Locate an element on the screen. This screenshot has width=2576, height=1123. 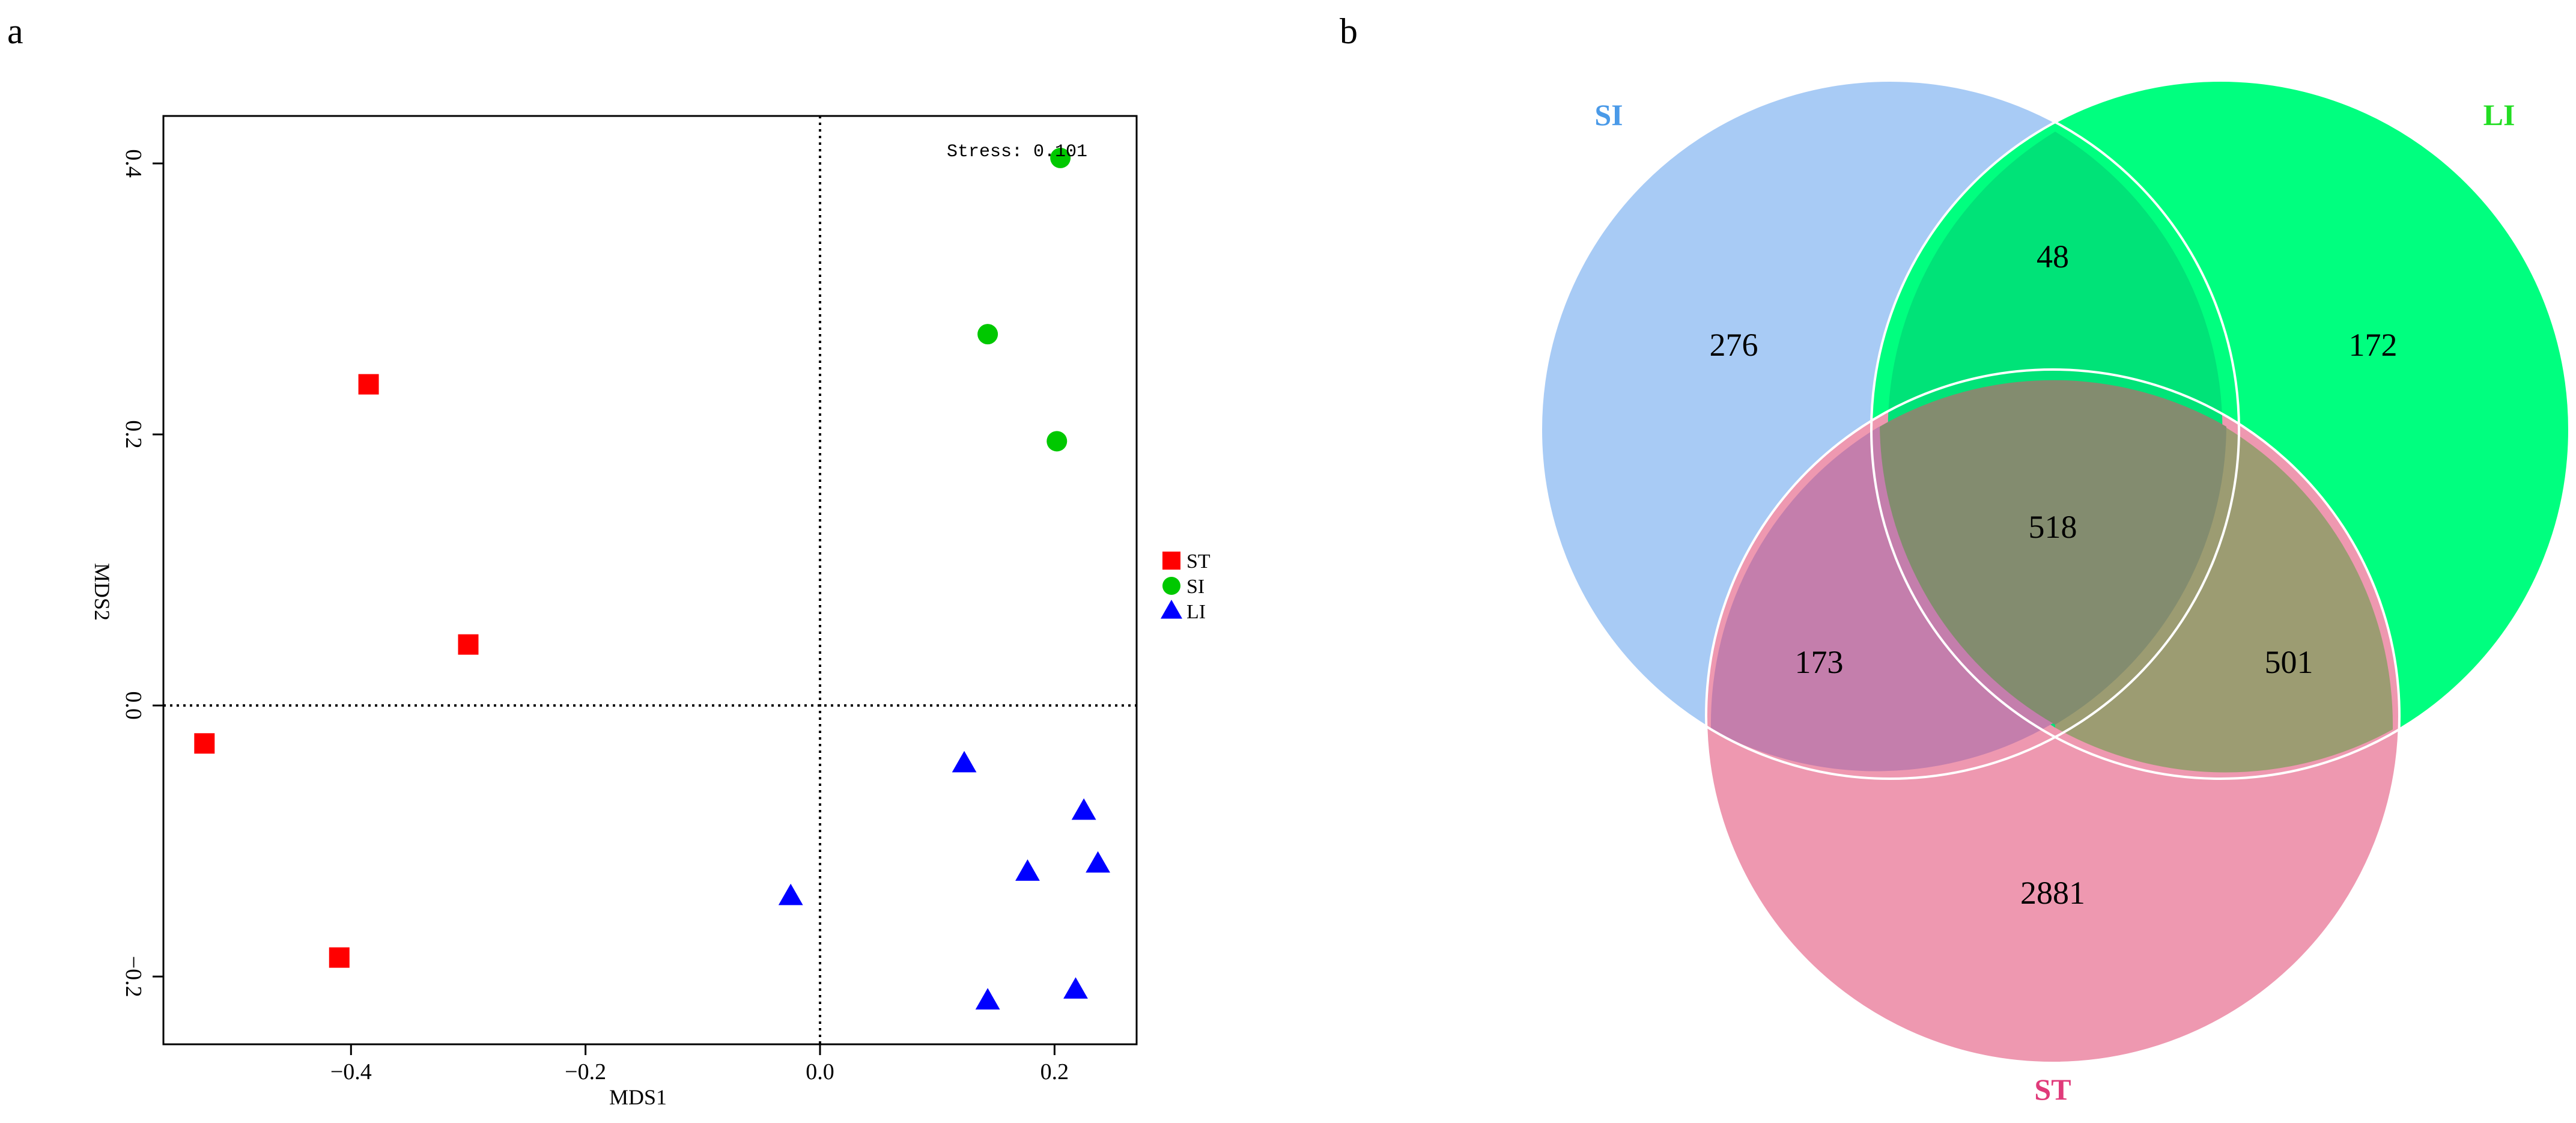
venn-set-label-st: ST is located at coordinates (2052, 1089).